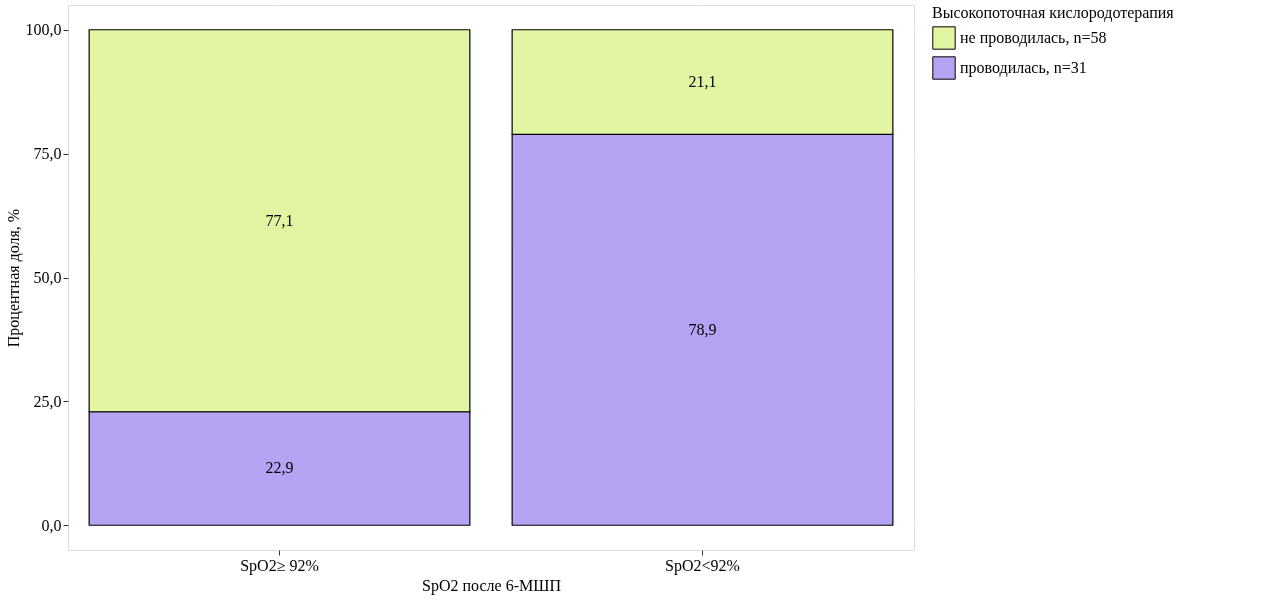 This screenshot has width=1279, height=612. I want to click on y-tick-label: 0,0, so click(51, 525).